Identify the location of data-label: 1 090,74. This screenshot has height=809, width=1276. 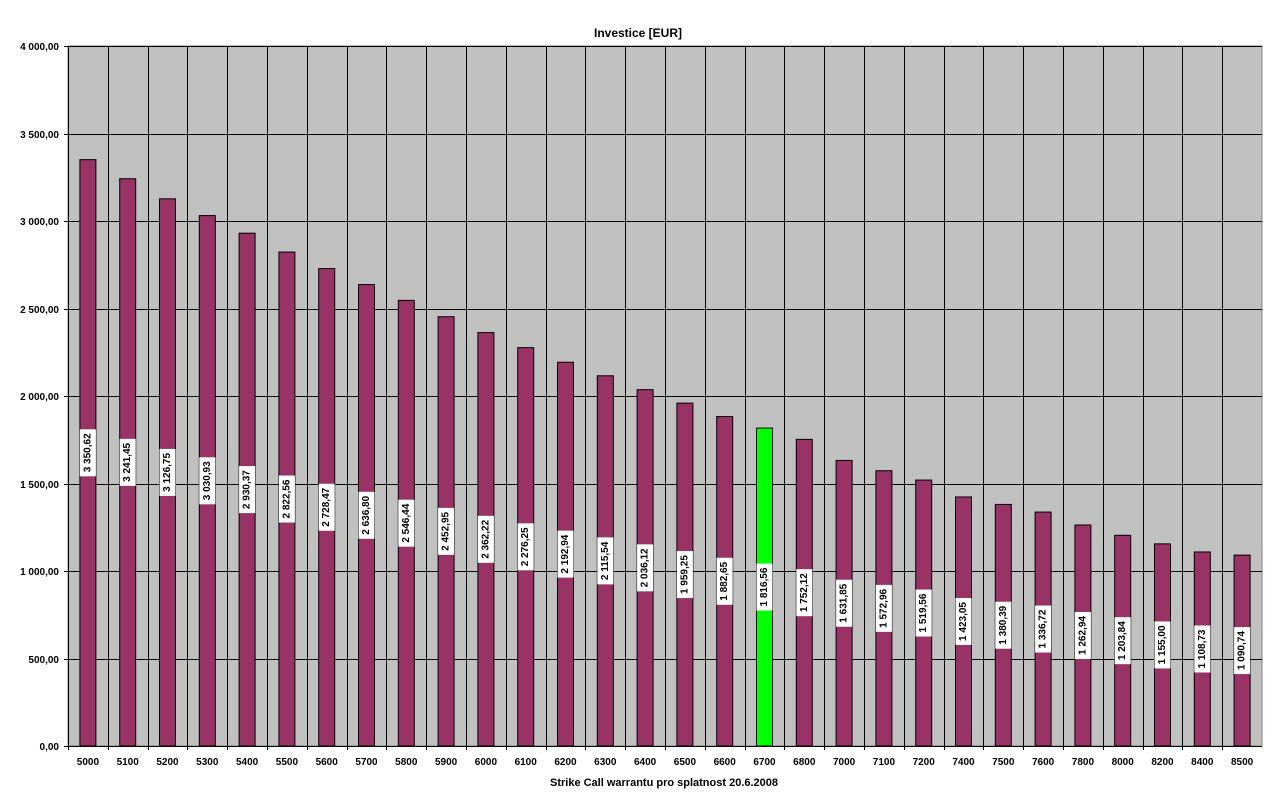
(1242, 650).